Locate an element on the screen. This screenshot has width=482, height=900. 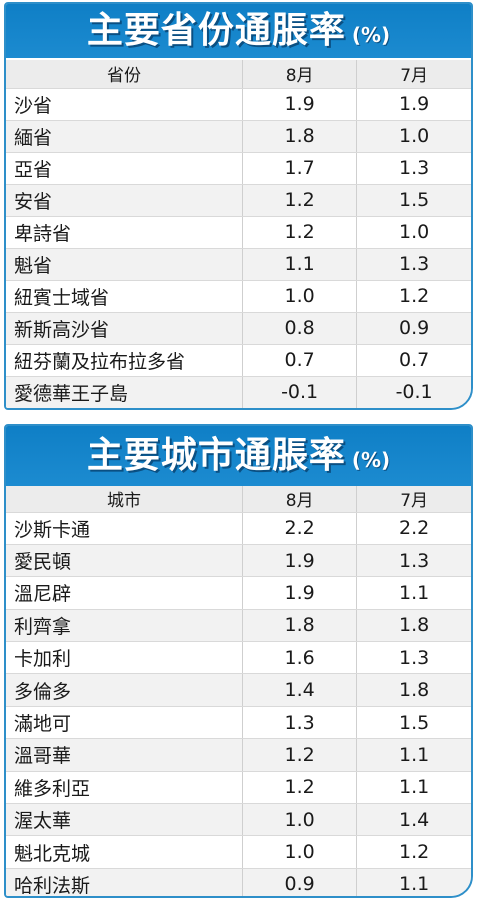
region-name-cell: 魁省 is located at coordinates (124, 264).